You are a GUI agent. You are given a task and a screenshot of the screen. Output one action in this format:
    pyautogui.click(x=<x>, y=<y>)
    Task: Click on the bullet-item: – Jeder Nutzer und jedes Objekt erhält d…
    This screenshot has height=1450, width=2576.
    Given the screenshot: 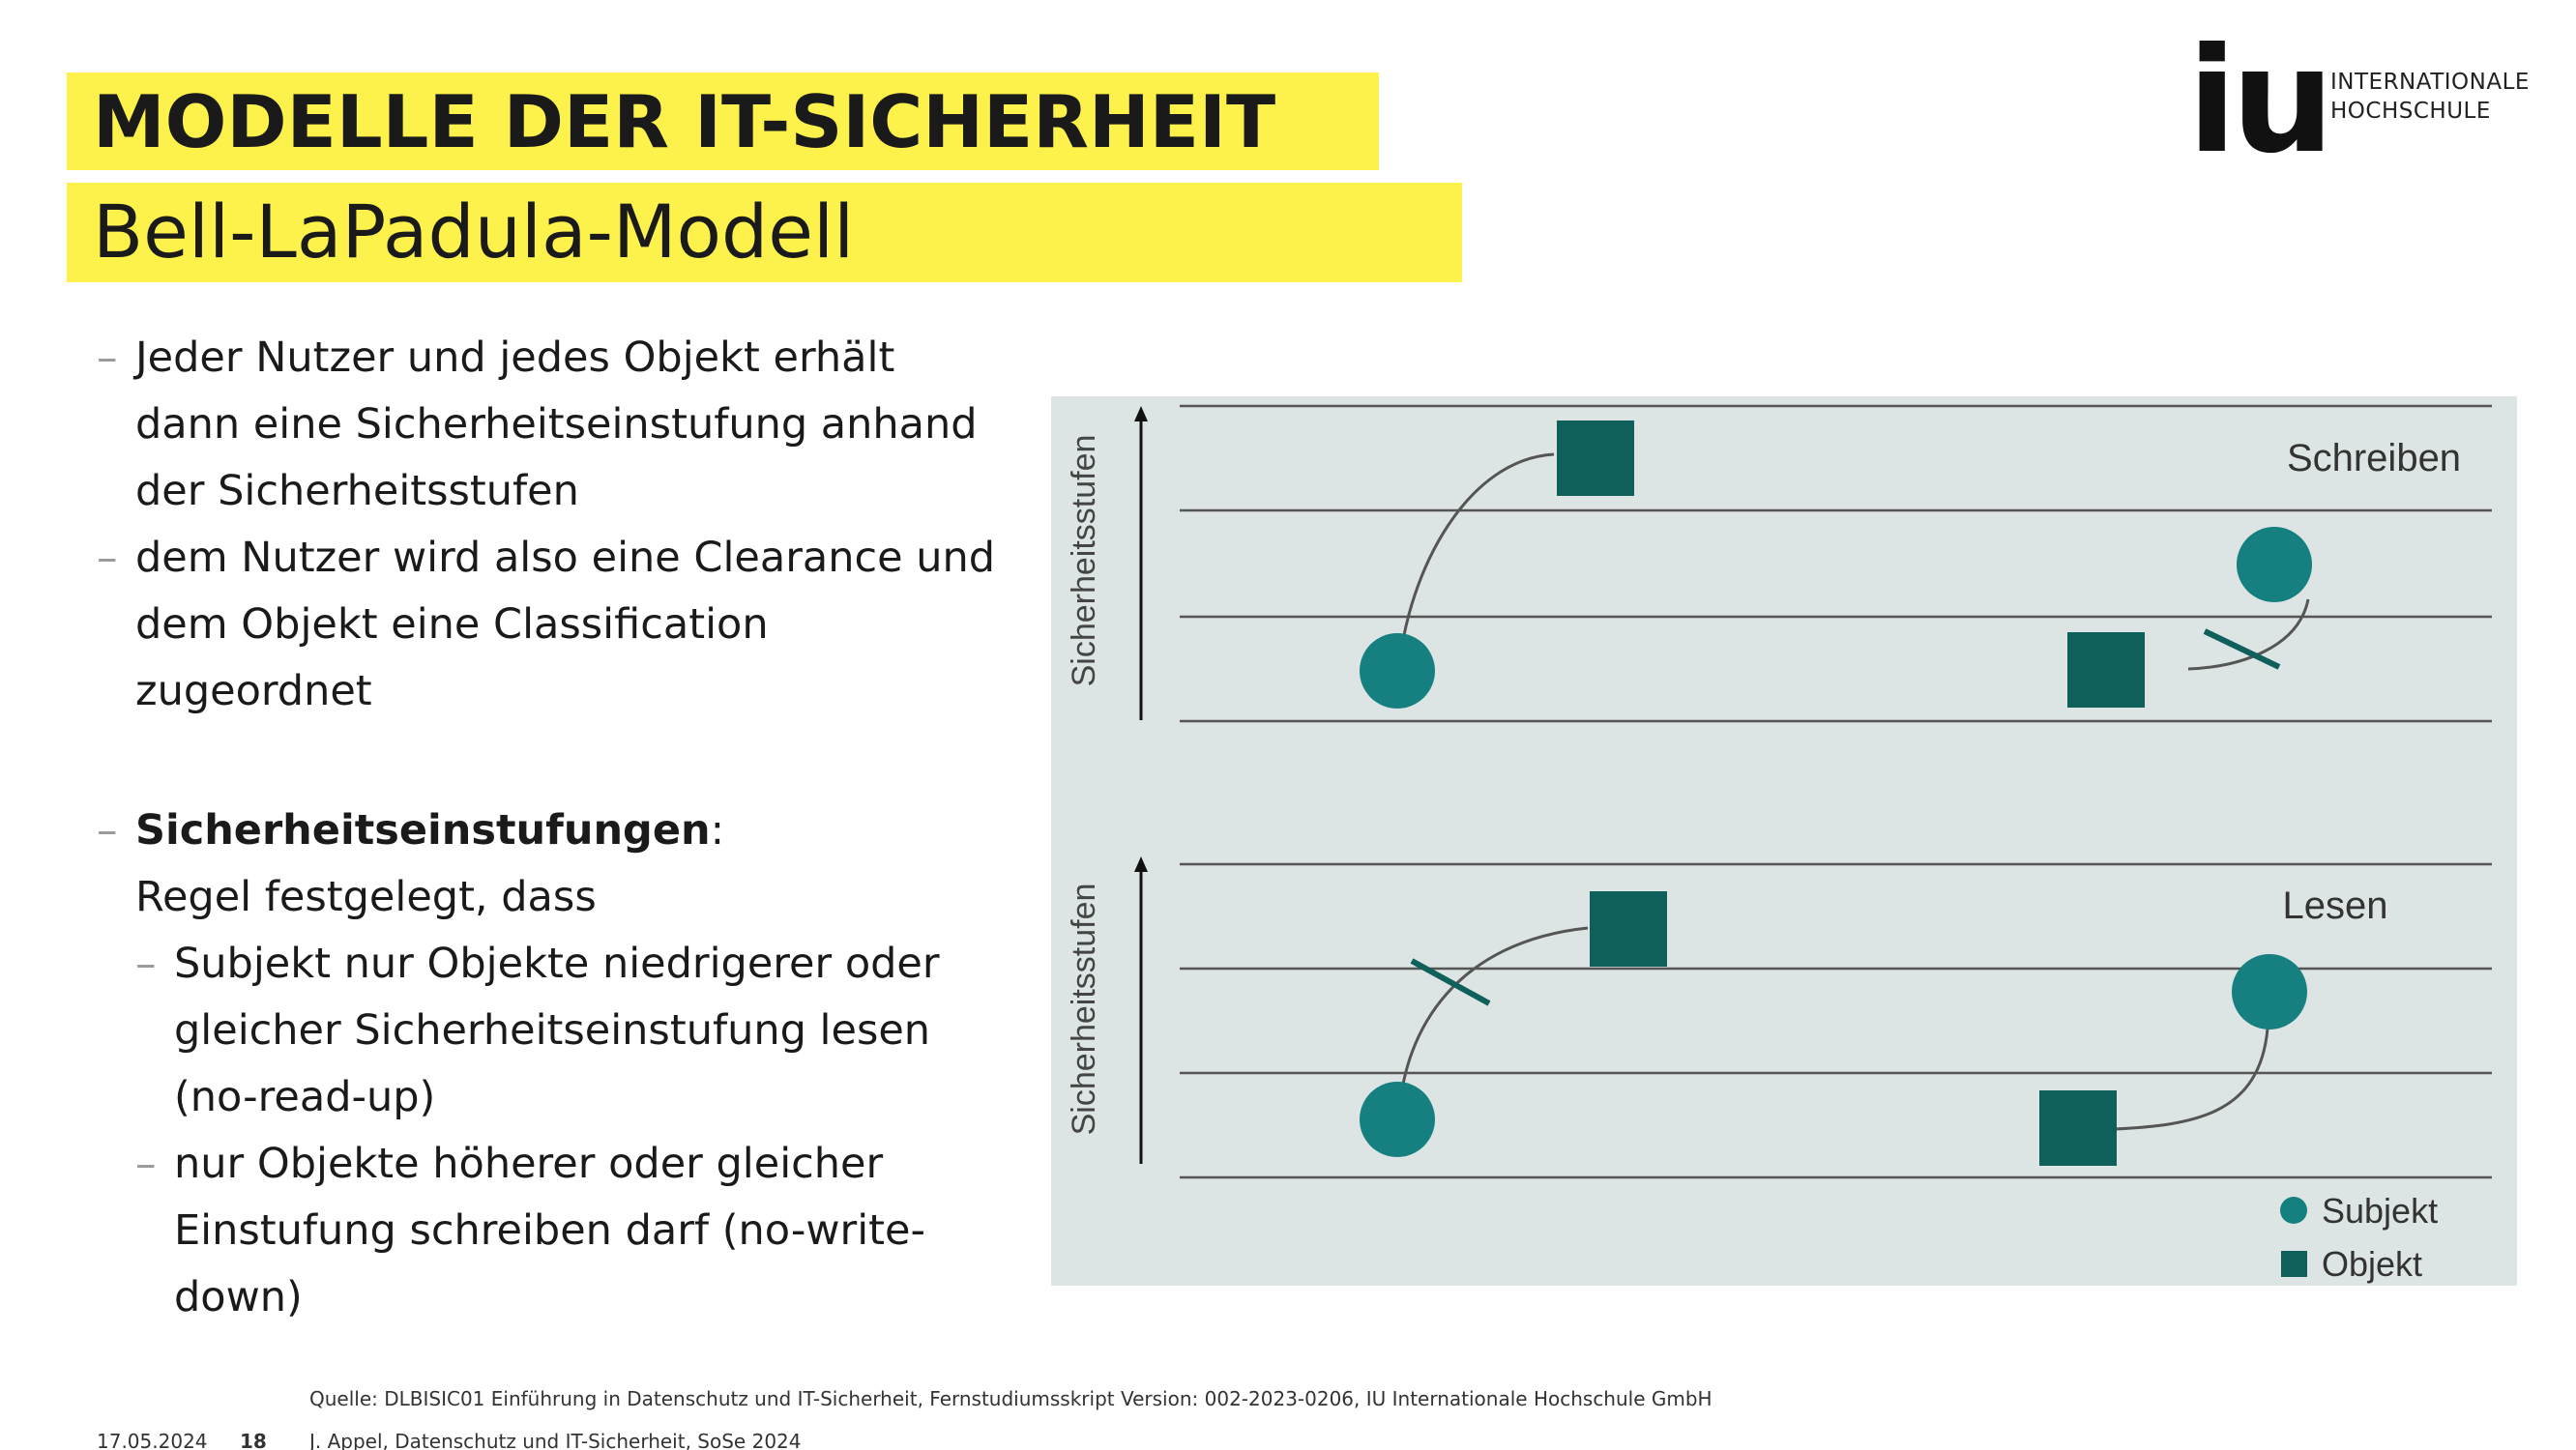 What is the action you would take?
    pyautogui.click(x=546, y=425)
    